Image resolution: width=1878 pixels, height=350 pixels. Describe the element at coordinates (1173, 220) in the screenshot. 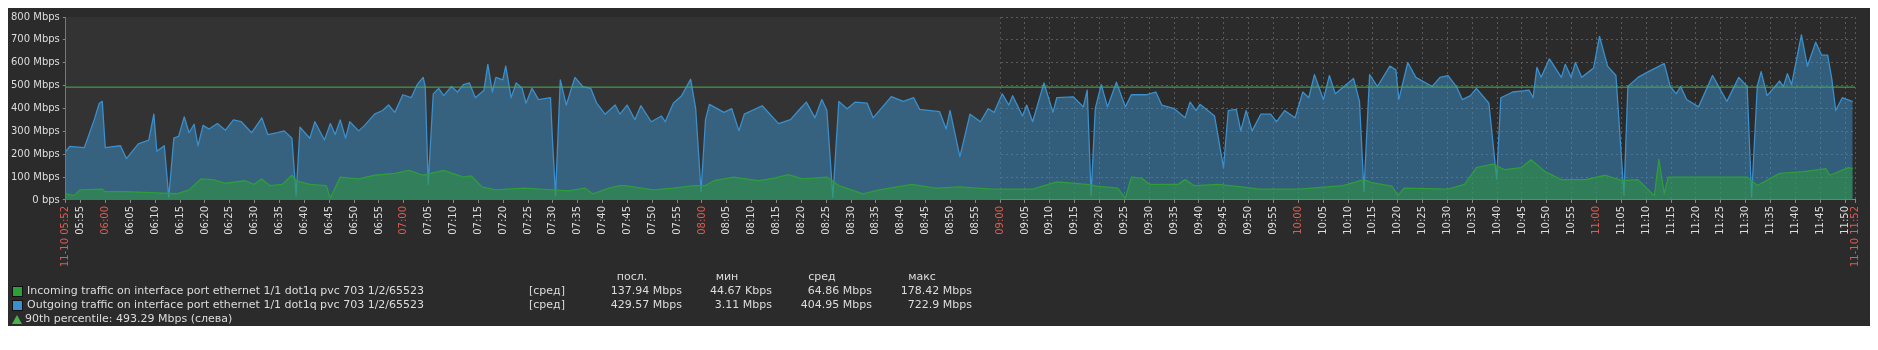

I see `x-tick-label: 09:35` at that location.